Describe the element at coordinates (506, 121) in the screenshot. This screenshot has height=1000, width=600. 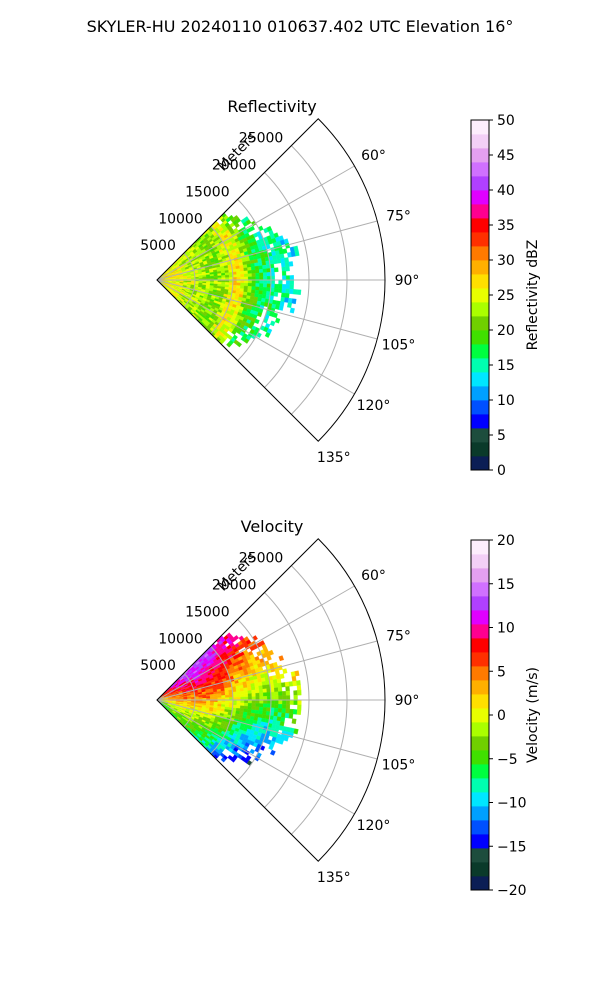
I see `colorbar-tick-label: 50` at that location.